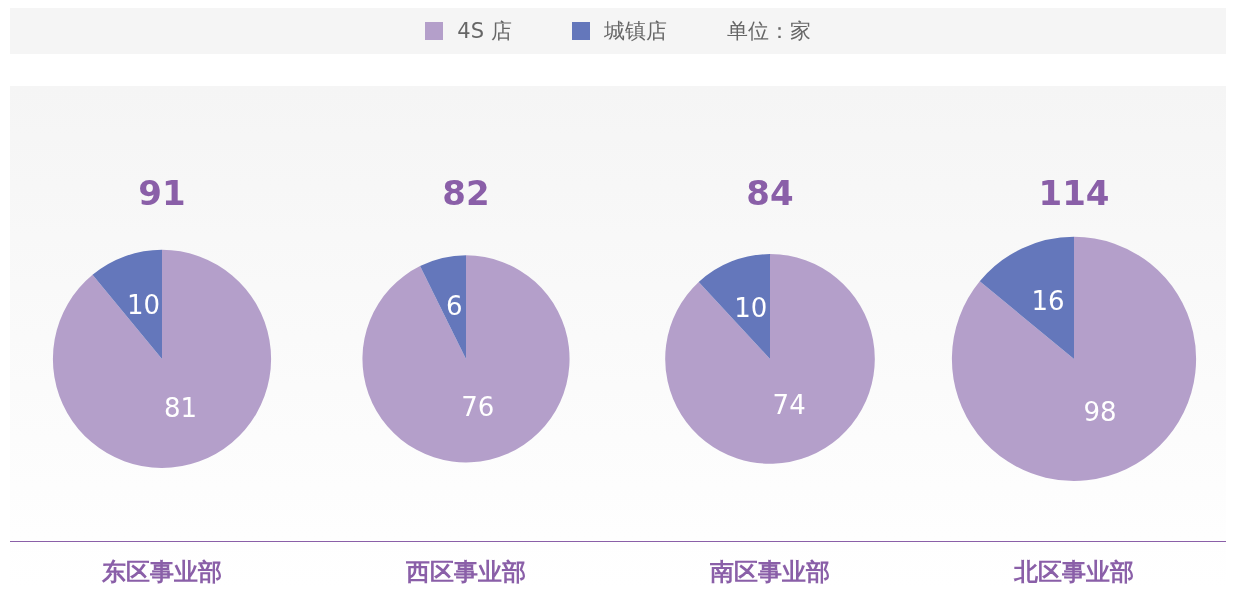  What do you see at coordinates (466, 193) in the screenshot?
I see `chart-title: 82` at bounding box center [466, 193].